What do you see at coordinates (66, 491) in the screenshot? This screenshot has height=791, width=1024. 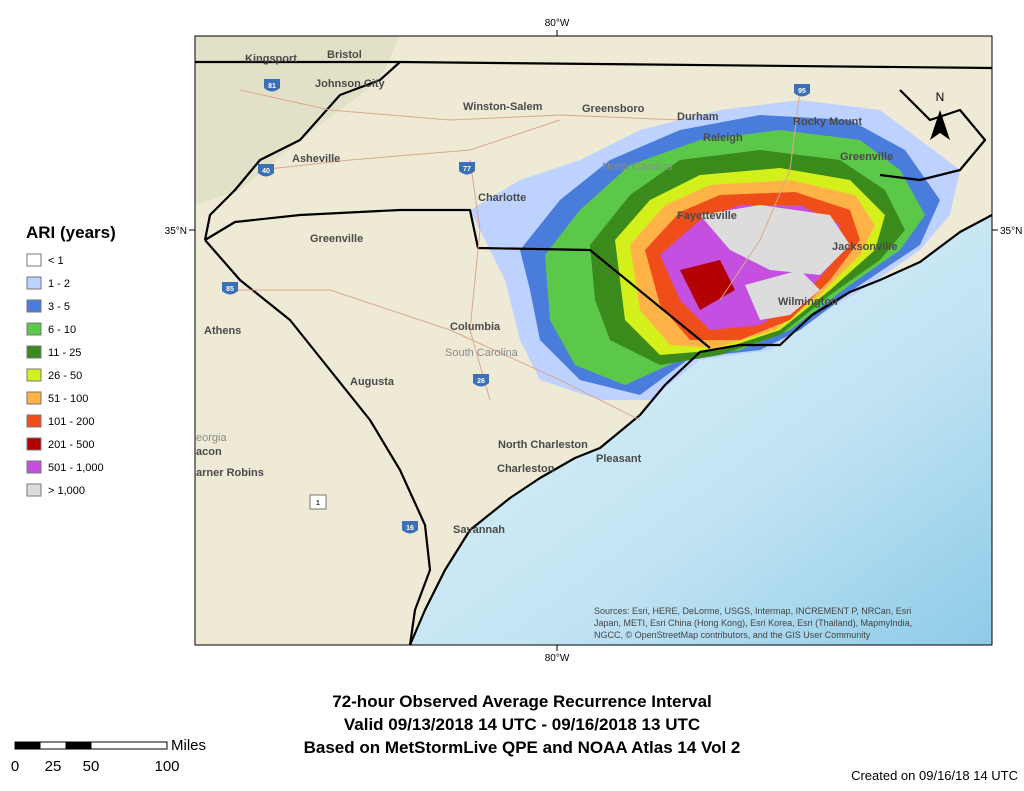 I see `legend-label: > 1,000` at bounding box center [66, 491].